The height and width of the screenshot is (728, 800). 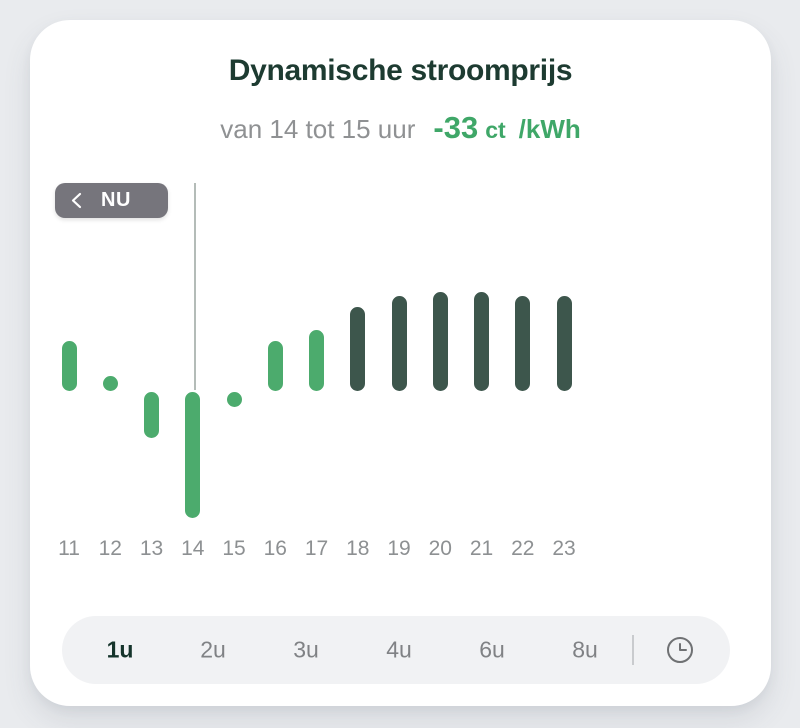 I want to click on range-selector: 1u 2u 3u 4u 6u 8u, so click(x=396, y=650).